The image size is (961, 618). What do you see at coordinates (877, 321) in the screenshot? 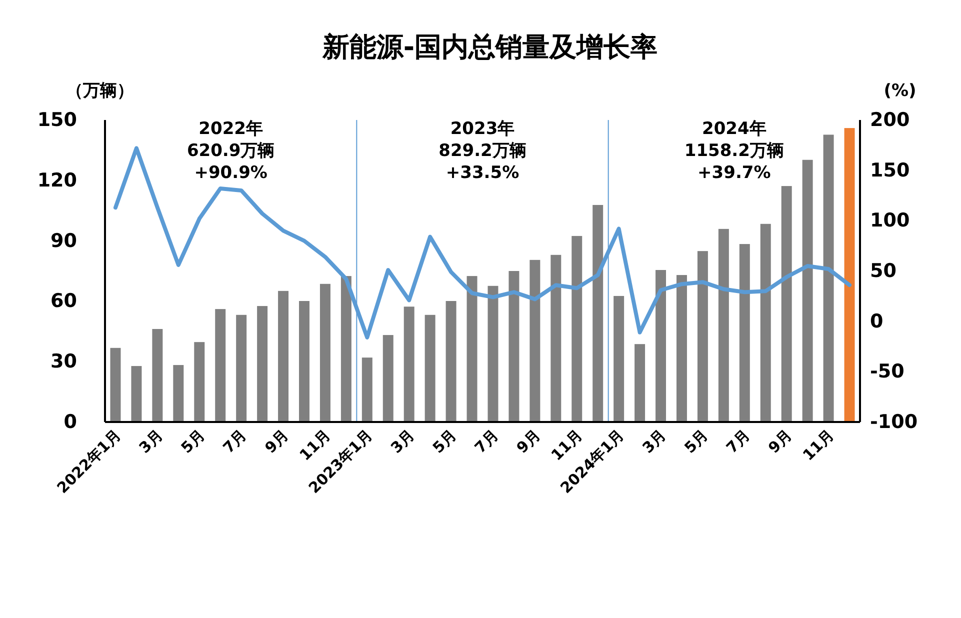
I see `y2-tick-label: 0` at bounding box center [877, 321].